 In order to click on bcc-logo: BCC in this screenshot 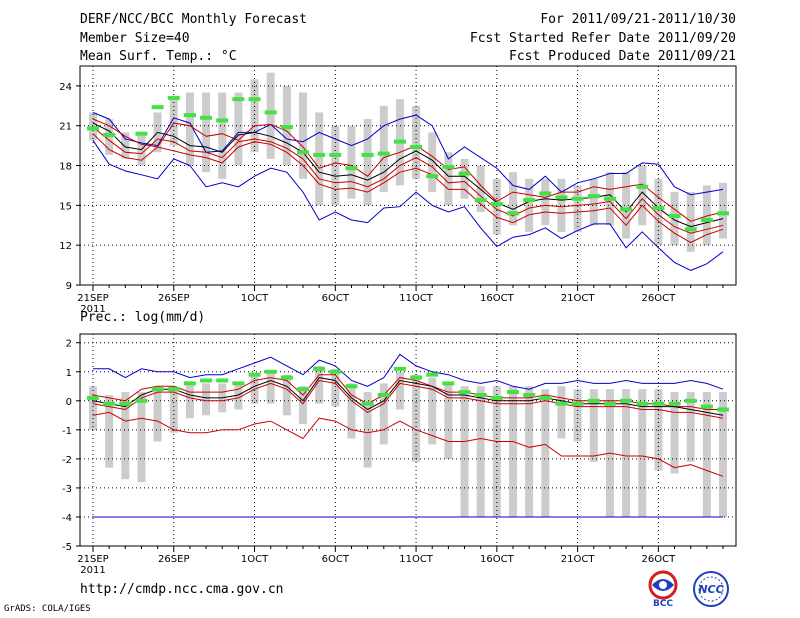, I will do `click(663, 589)`.